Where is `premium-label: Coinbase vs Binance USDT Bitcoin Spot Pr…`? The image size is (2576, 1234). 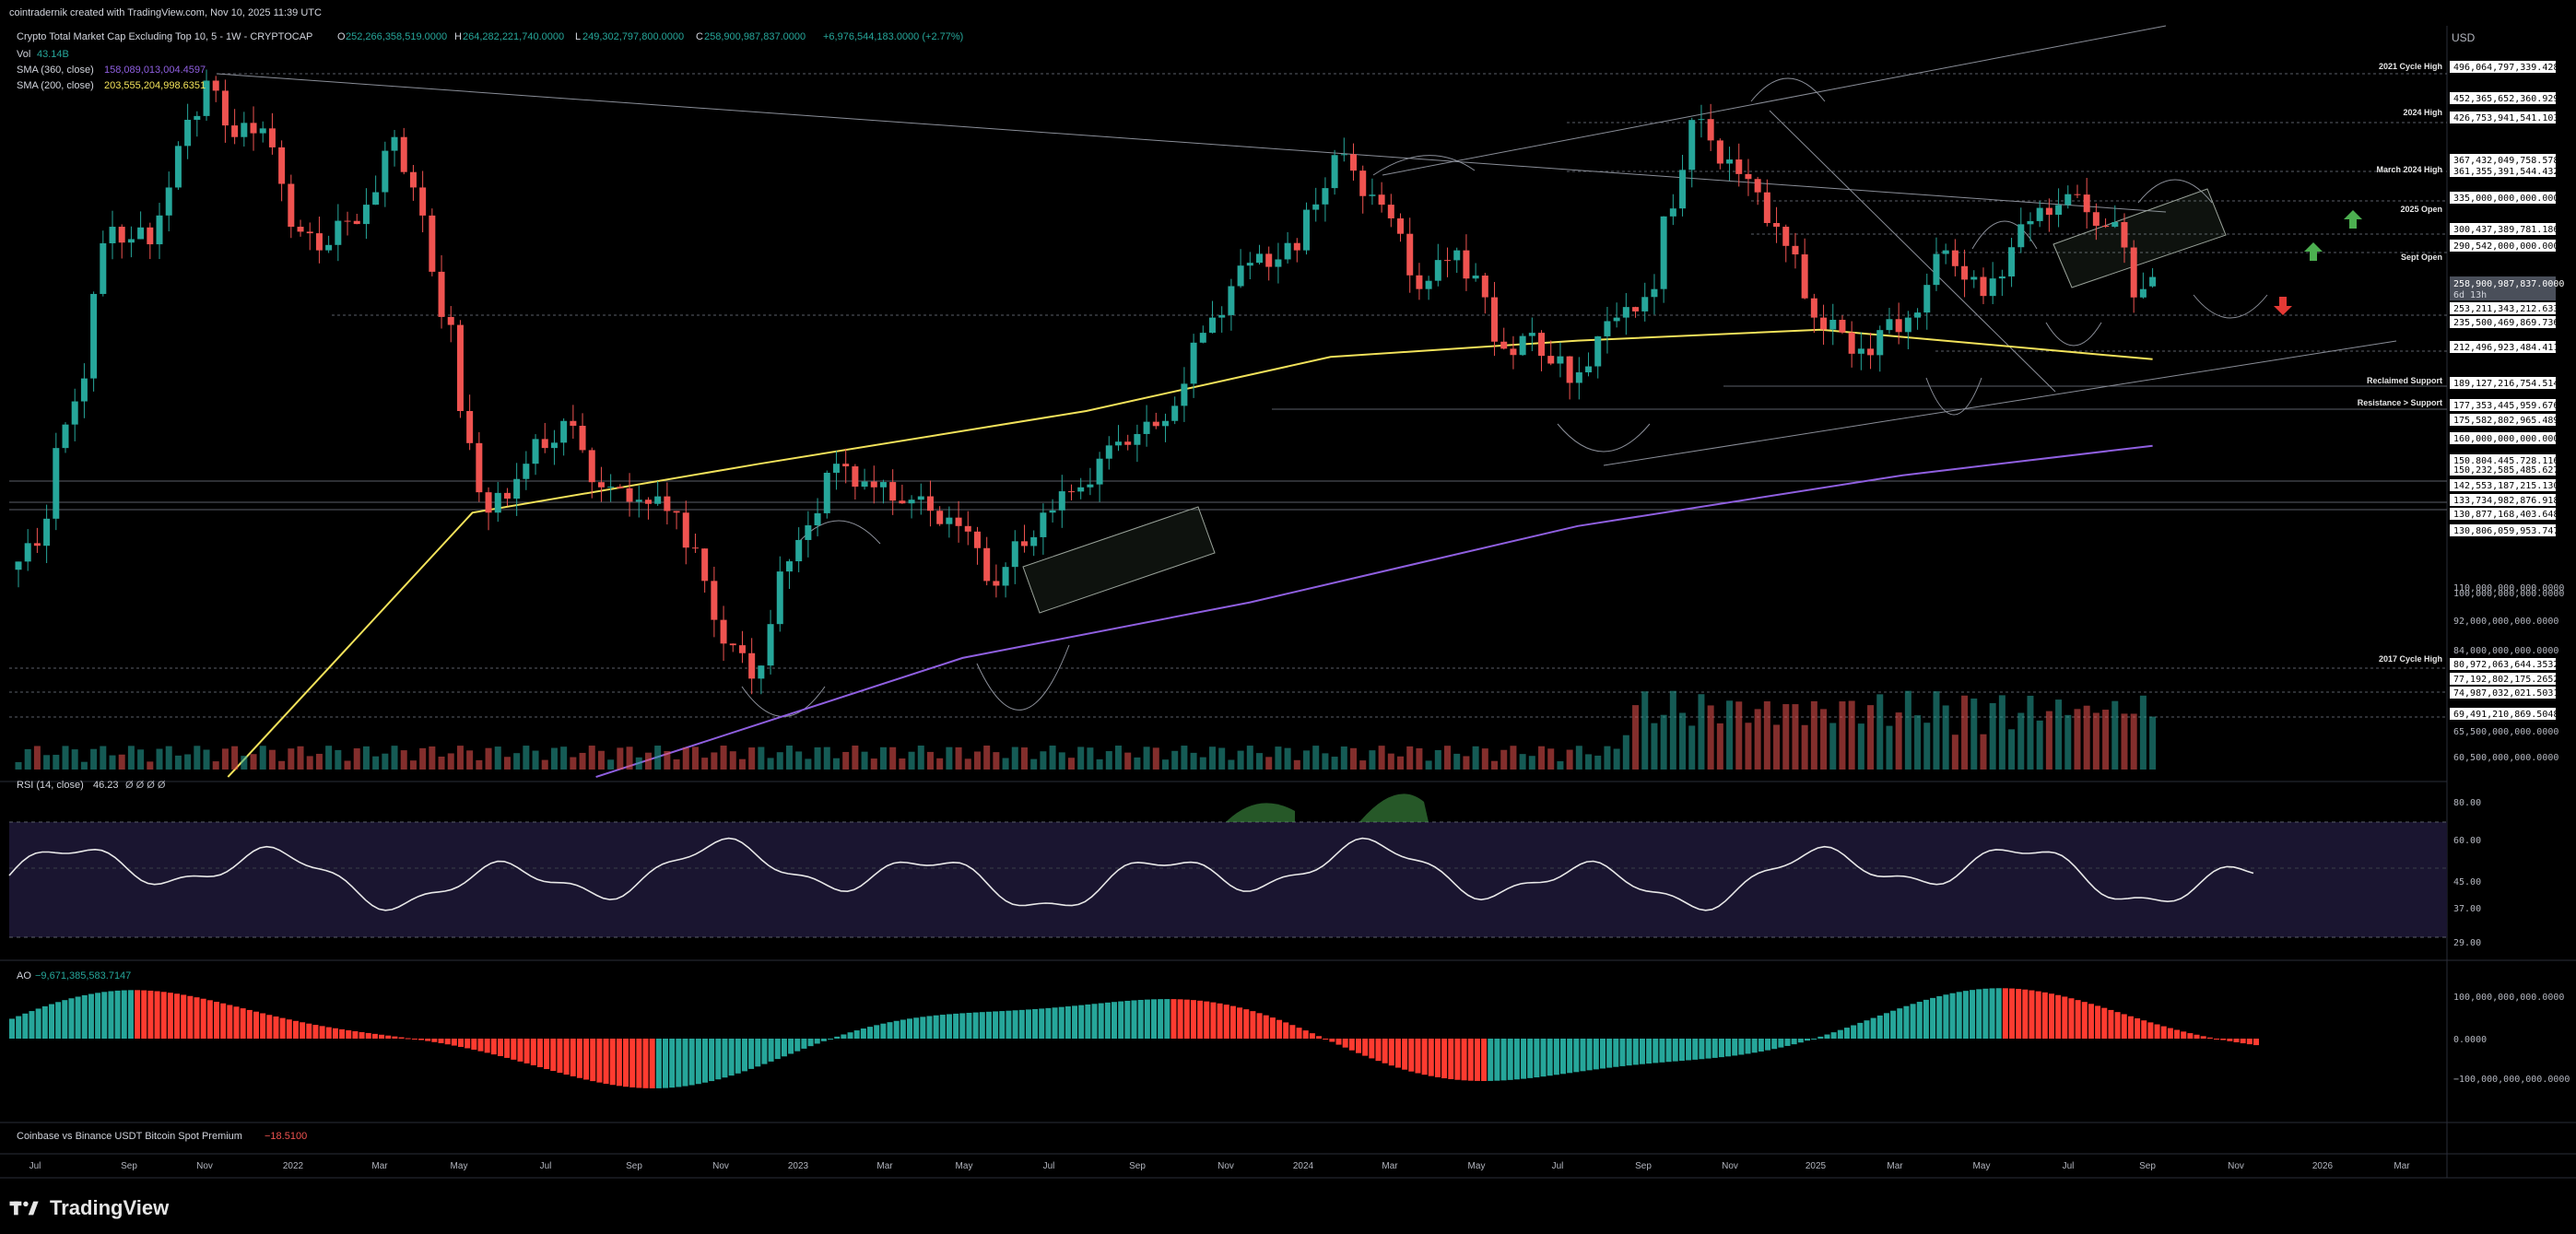
premium-label: Coinbase vs Binance USDT Bitcoin Spot Pr… is located at coordinates (129, 1136).